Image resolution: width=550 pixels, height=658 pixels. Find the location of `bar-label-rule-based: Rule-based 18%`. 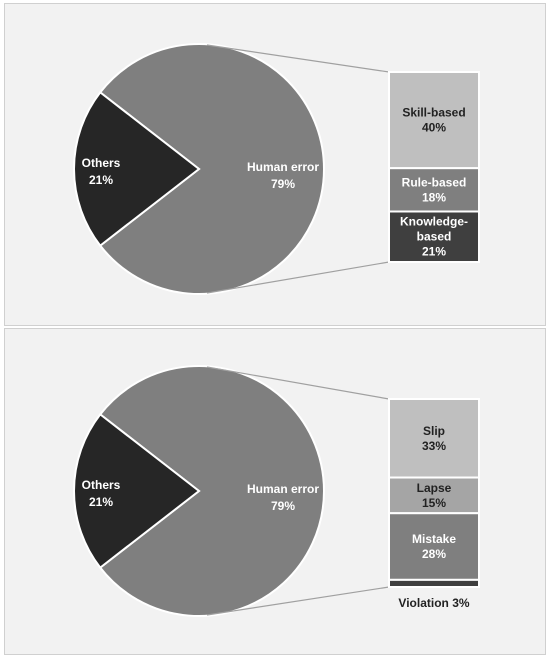

bar-label-rule-based: Rule-based 18% is located at coordinates (434, 189).